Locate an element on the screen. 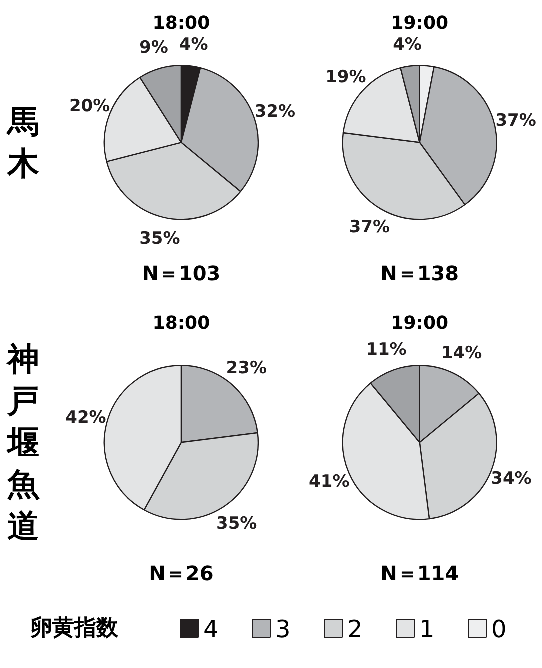 The width and height of the screenshot is (542, 668). data-label: 41% is located at coordinates (329, 482).